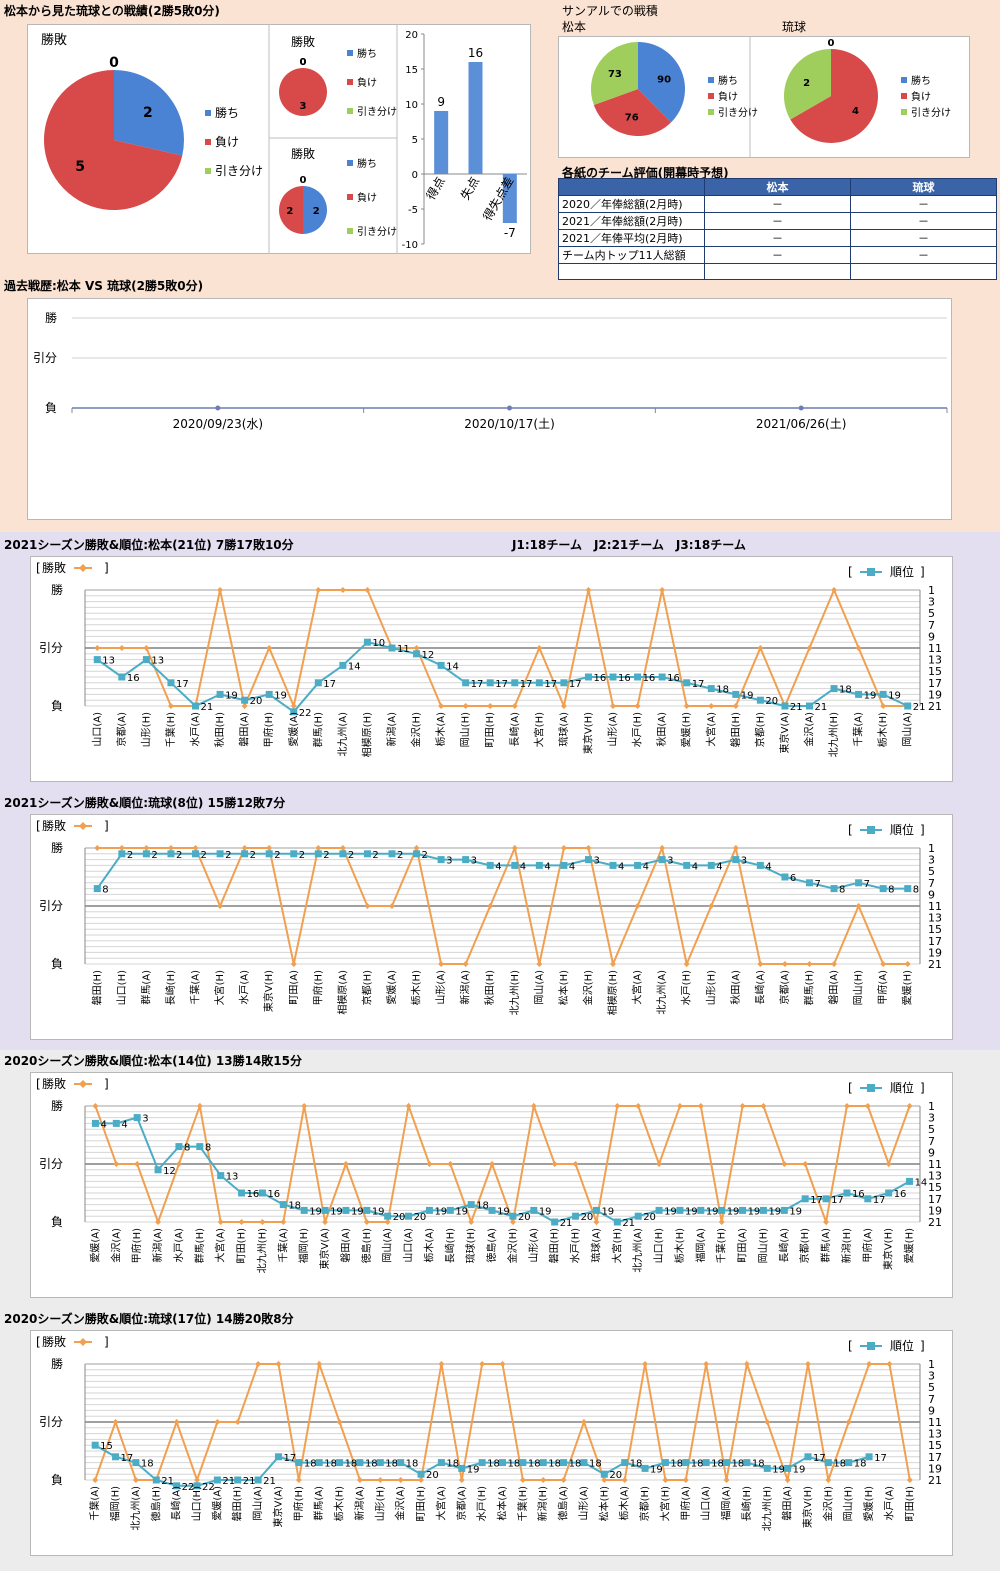 This screenshot has height=1571, width=1000. What do you see at coordinates (662, 992) in the screenshot?
I see `x-tick-label: 北九州(A)` at bounding box center [662, 992].